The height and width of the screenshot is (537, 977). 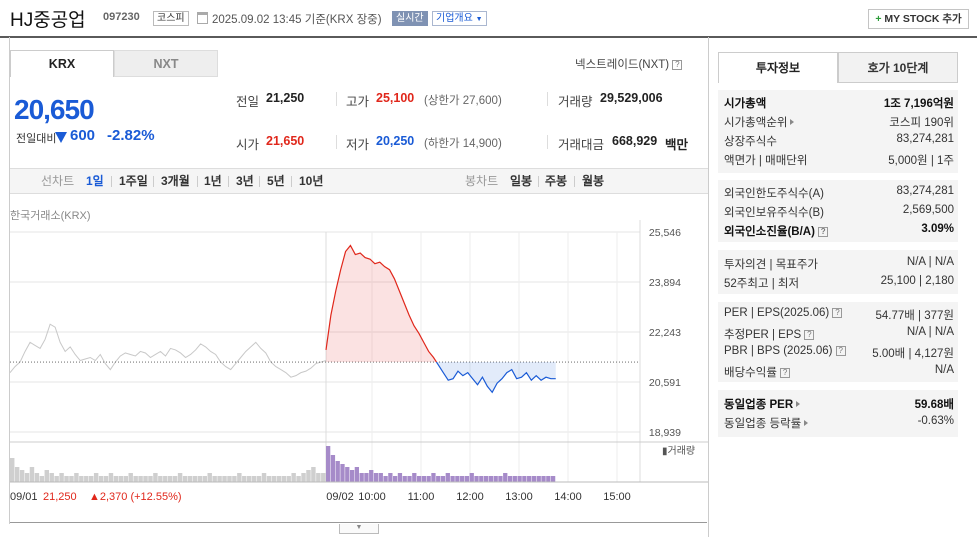 What do you see at coordinates (358, 522) in the screenshot?
I see `chart-bottom-border` at bounding box center [358, 522].